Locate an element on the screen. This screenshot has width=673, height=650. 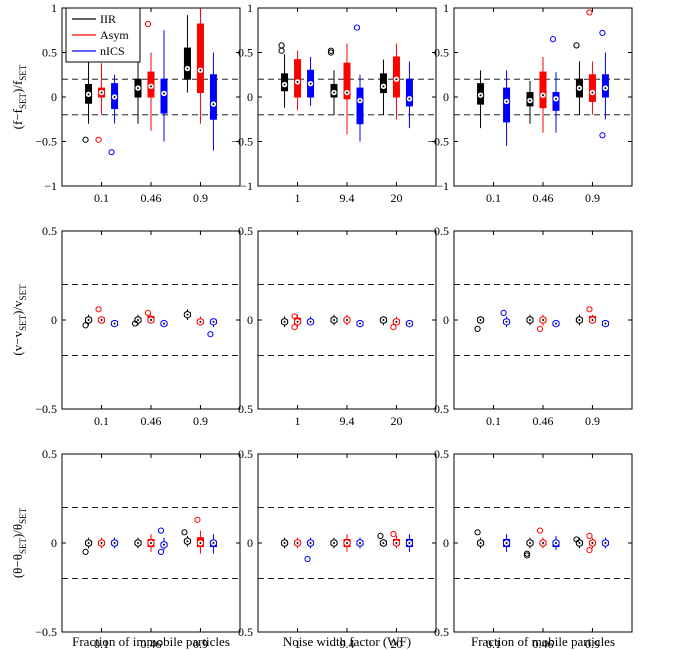
y-tick-label: −1 is located at coordinates (50, 186).